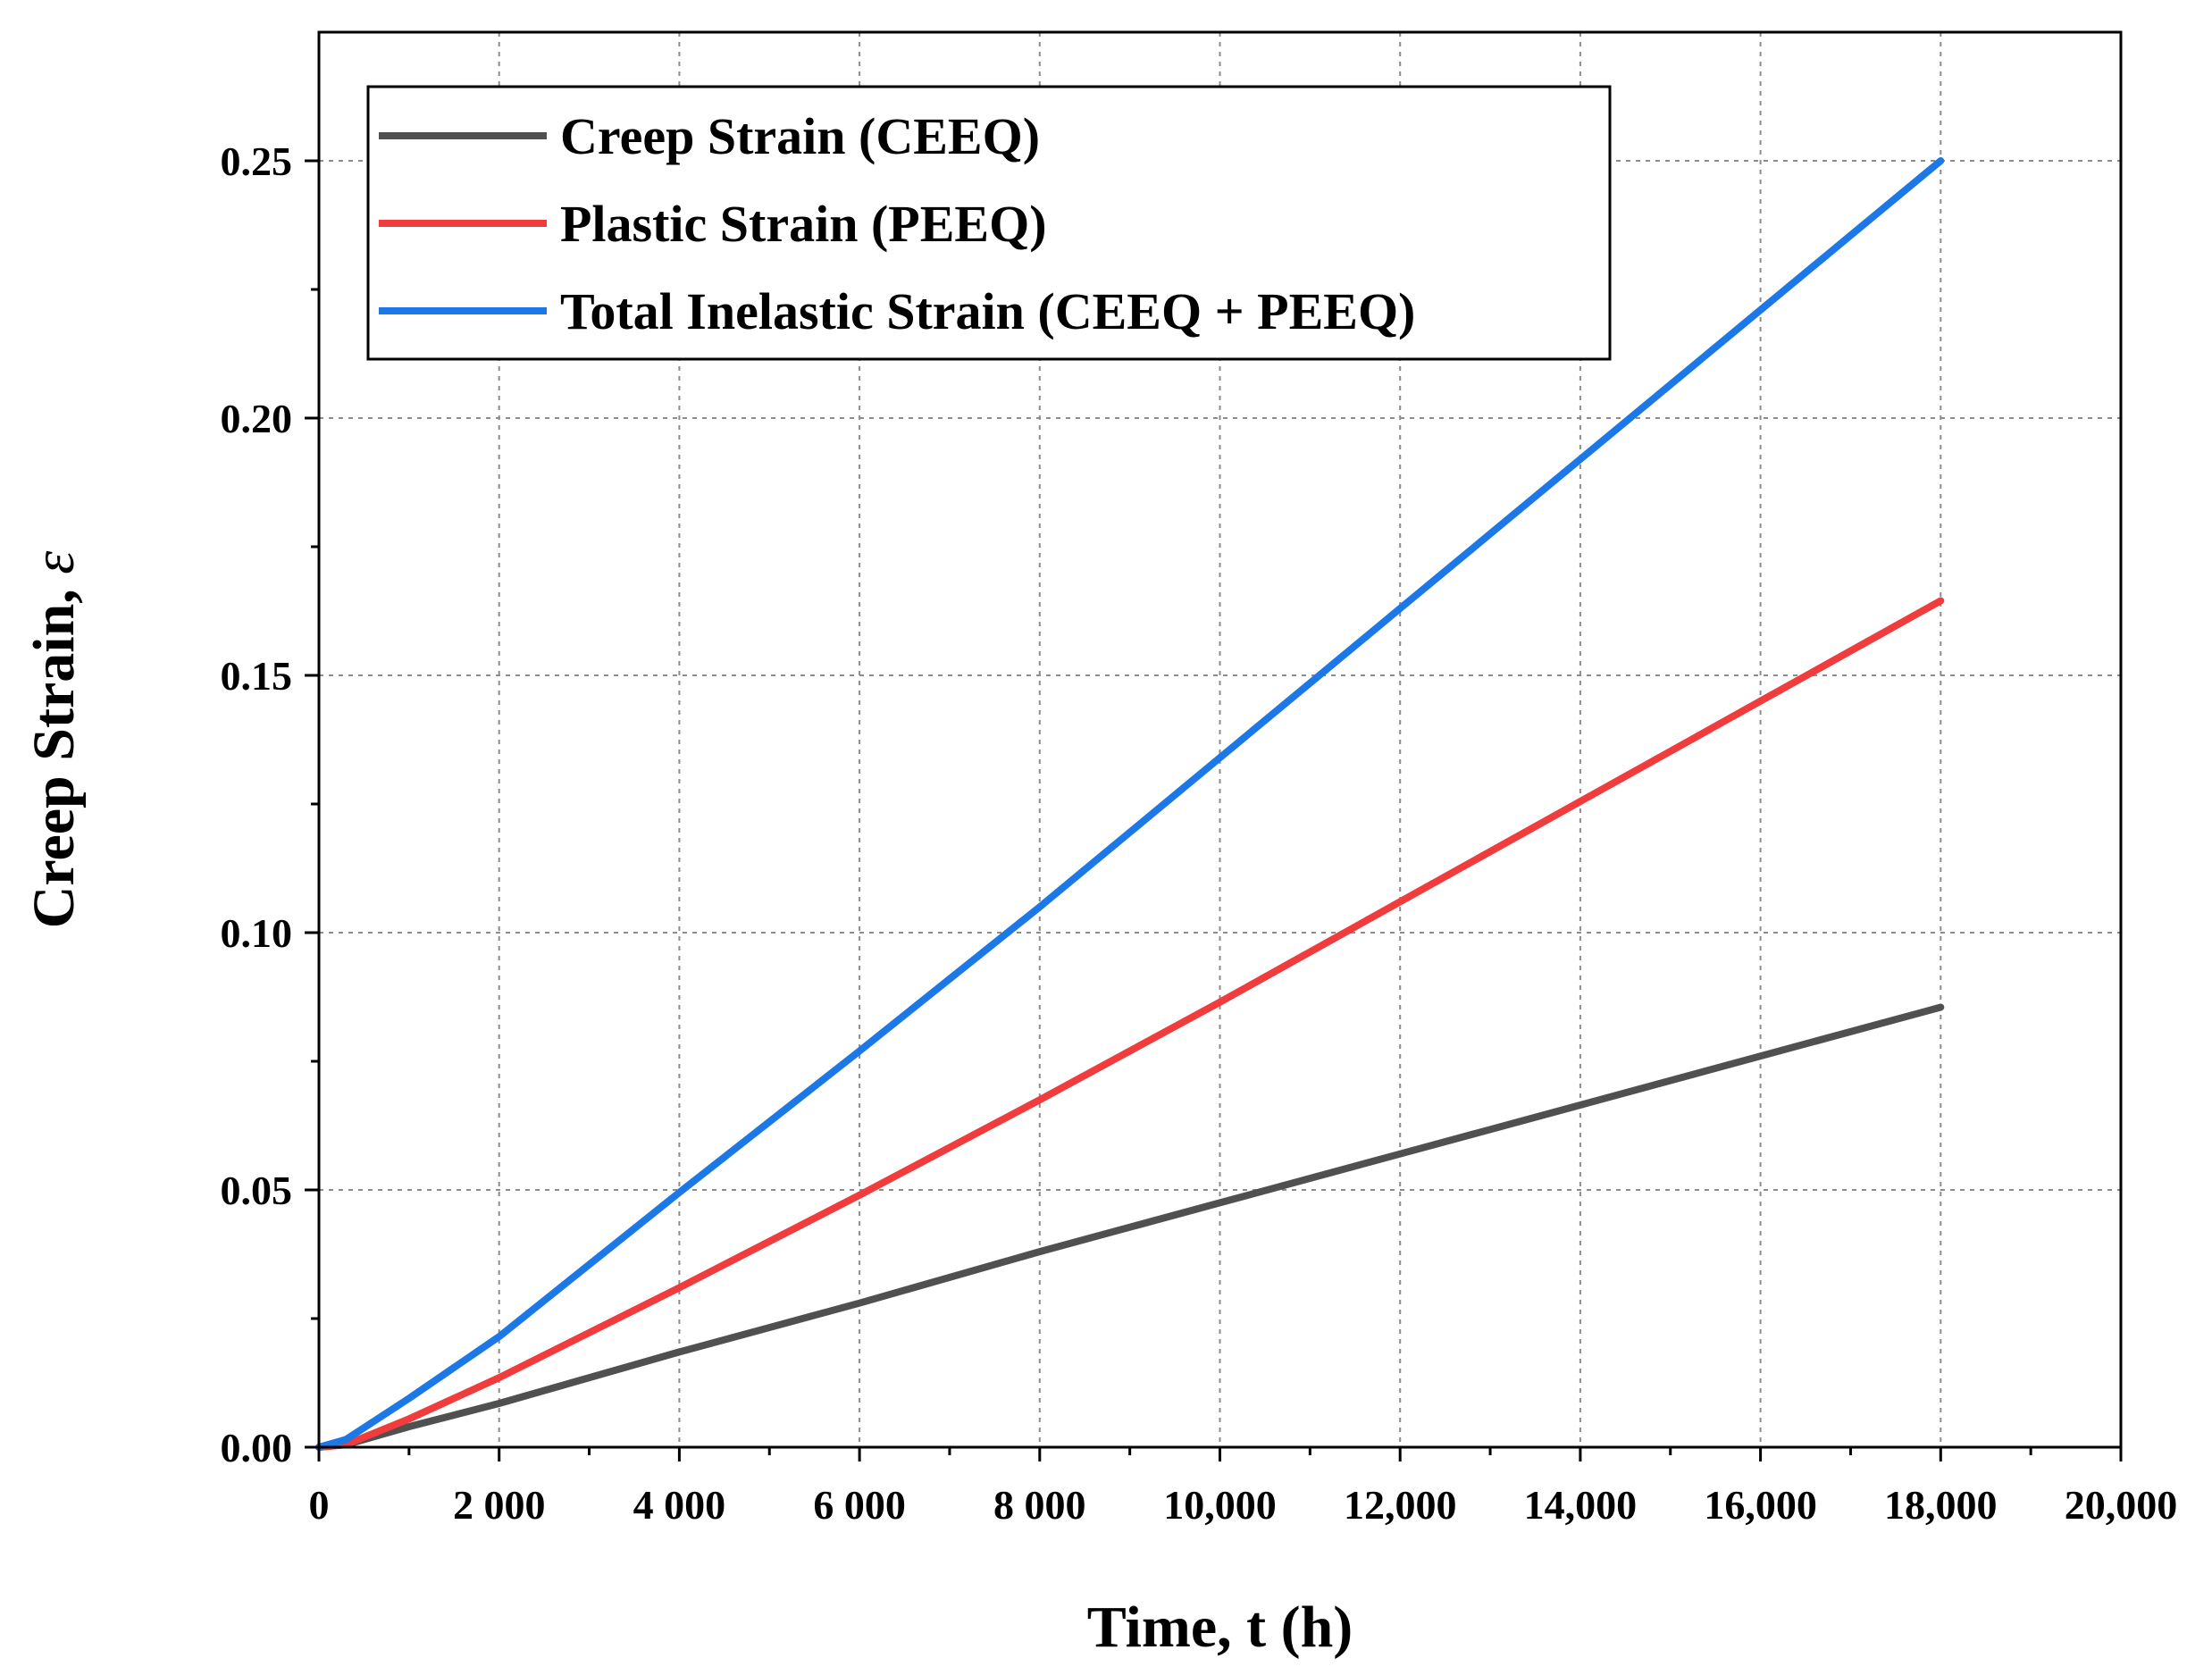  Describe the element at coordinates (2121, 1505) in the screenshot. I see `x-tick-label: 20,000` at that location.